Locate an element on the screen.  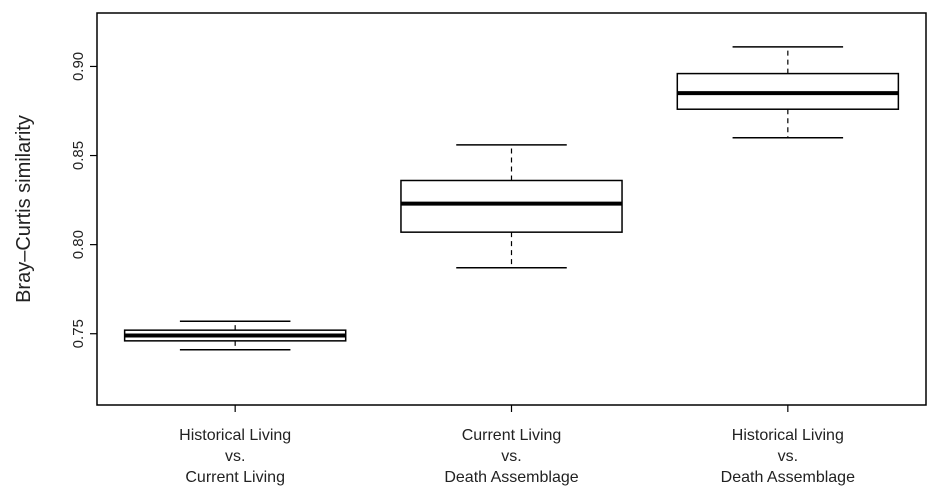
y-axis-title: Bray–Curtis similarity is located at coordinates (24, 209).